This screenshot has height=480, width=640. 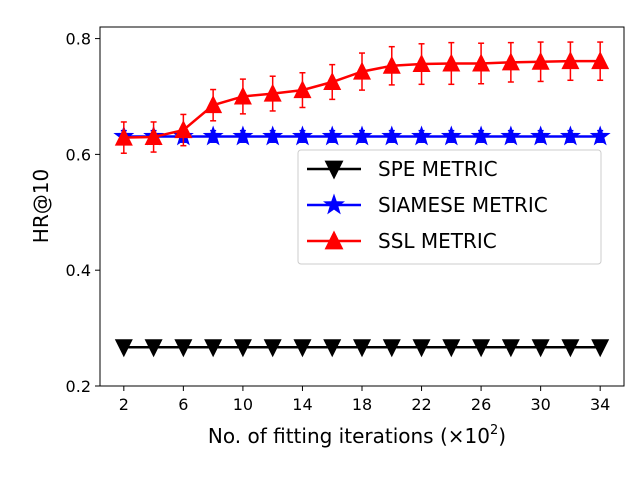 I want to click on x-tick-label: 26, so click(x=481, y=404).